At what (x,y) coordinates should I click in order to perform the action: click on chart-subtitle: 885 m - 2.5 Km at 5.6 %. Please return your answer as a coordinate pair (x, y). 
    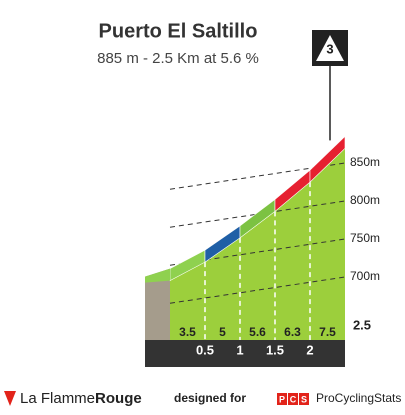
    Looking at the image, I should click on (178, 58).